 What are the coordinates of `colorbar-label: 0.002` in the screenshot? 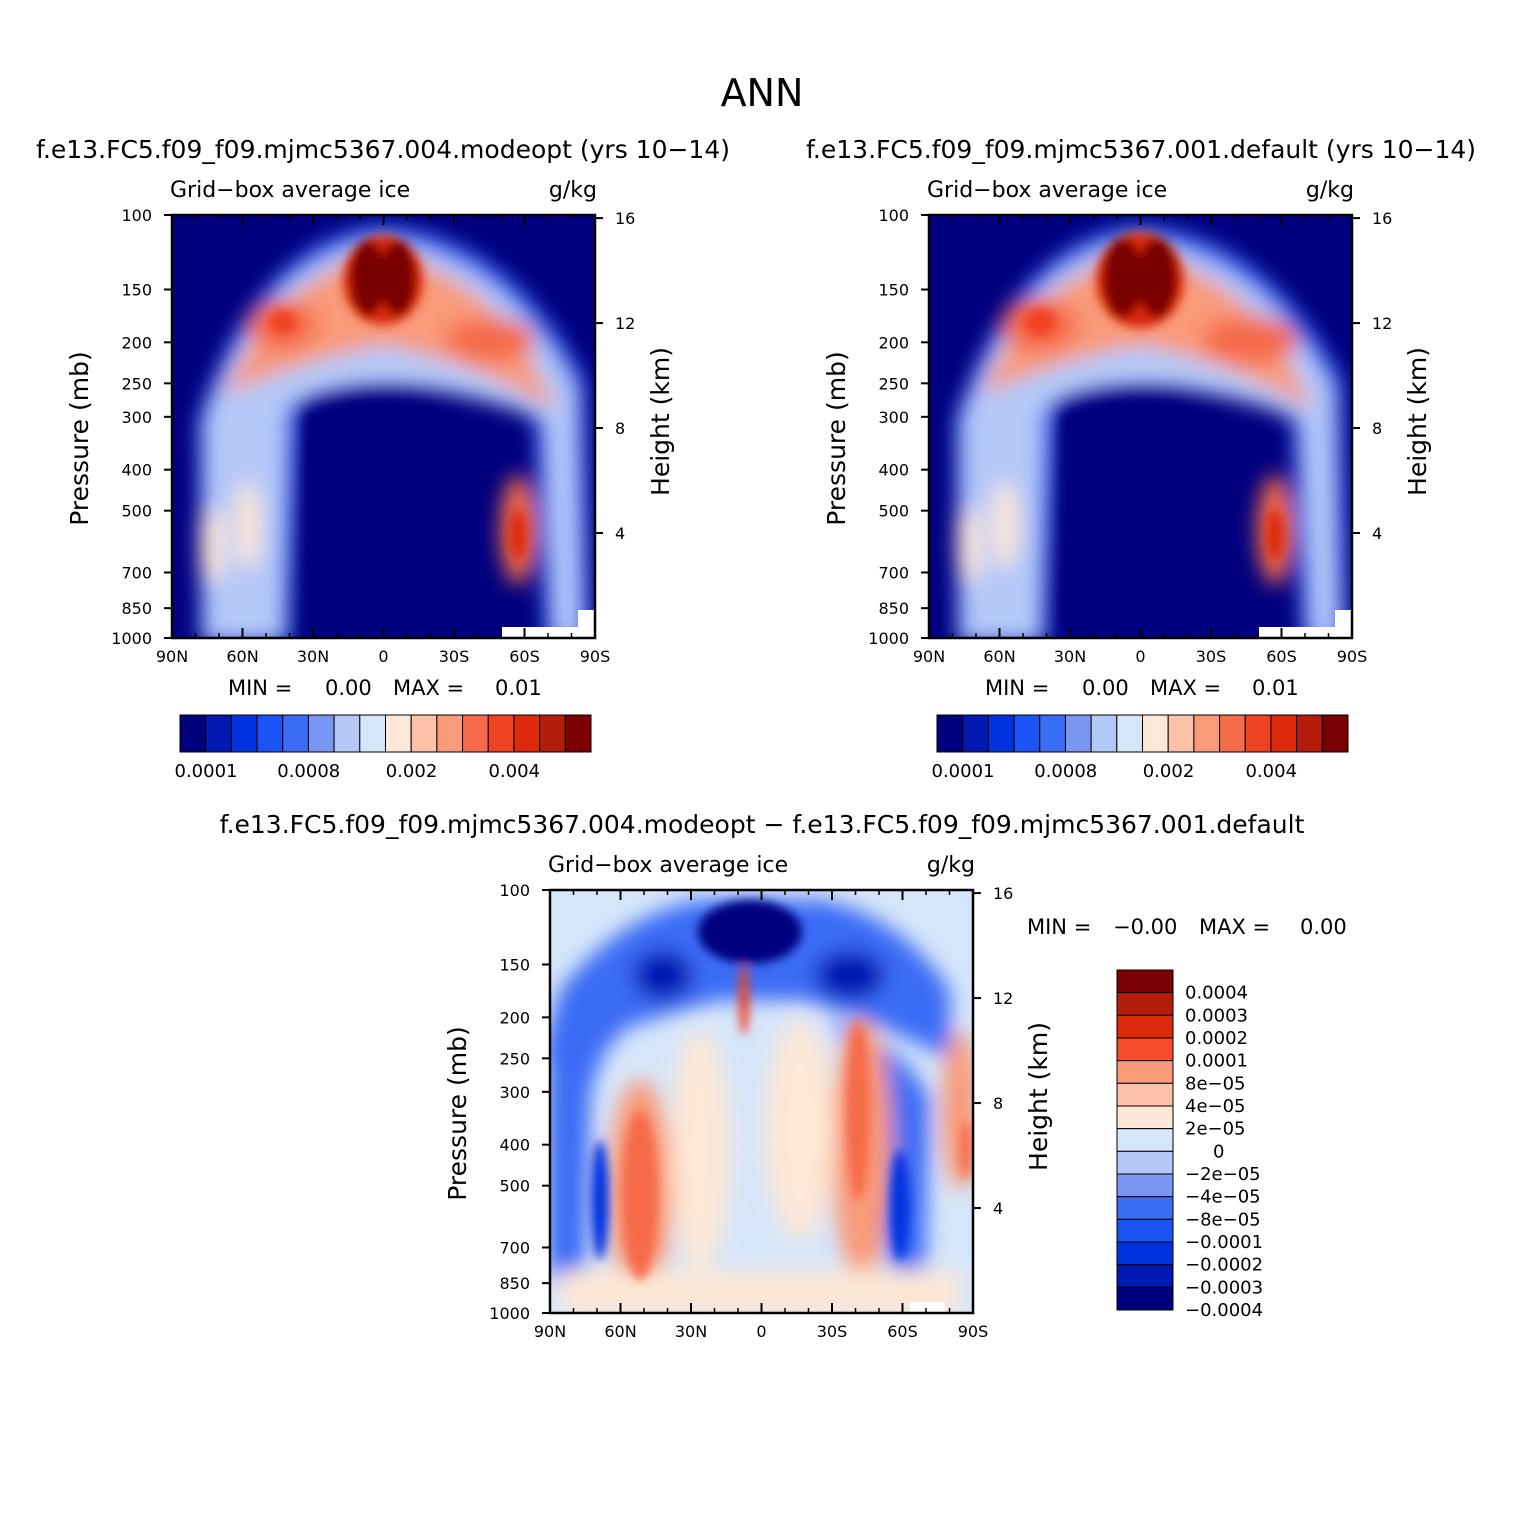 It's located at (412, 771).